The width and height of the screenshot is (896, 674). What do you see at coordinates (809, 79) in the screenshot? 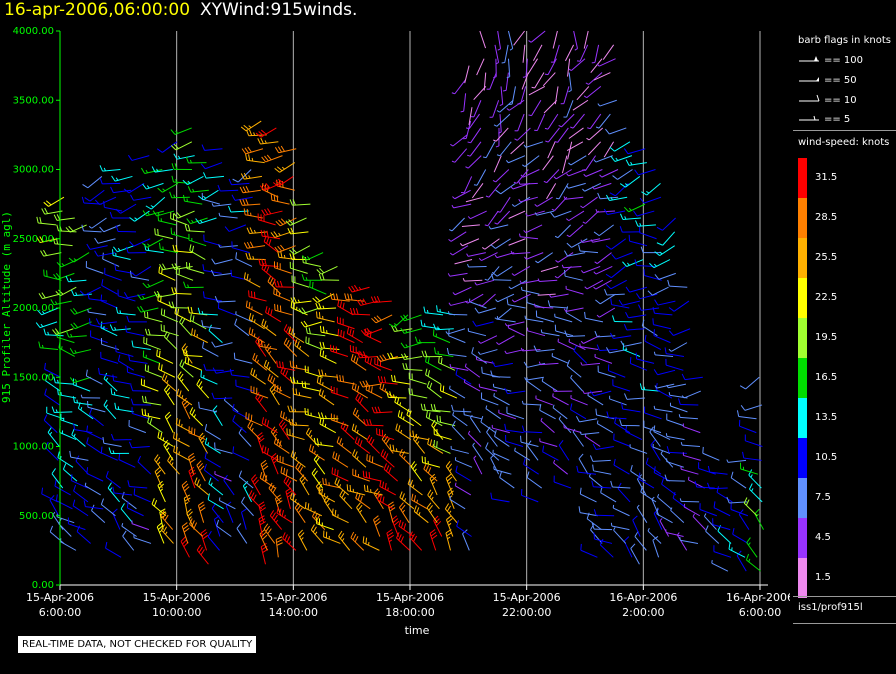
I see `flag-50-glyph` at bounding box center [809, 79].